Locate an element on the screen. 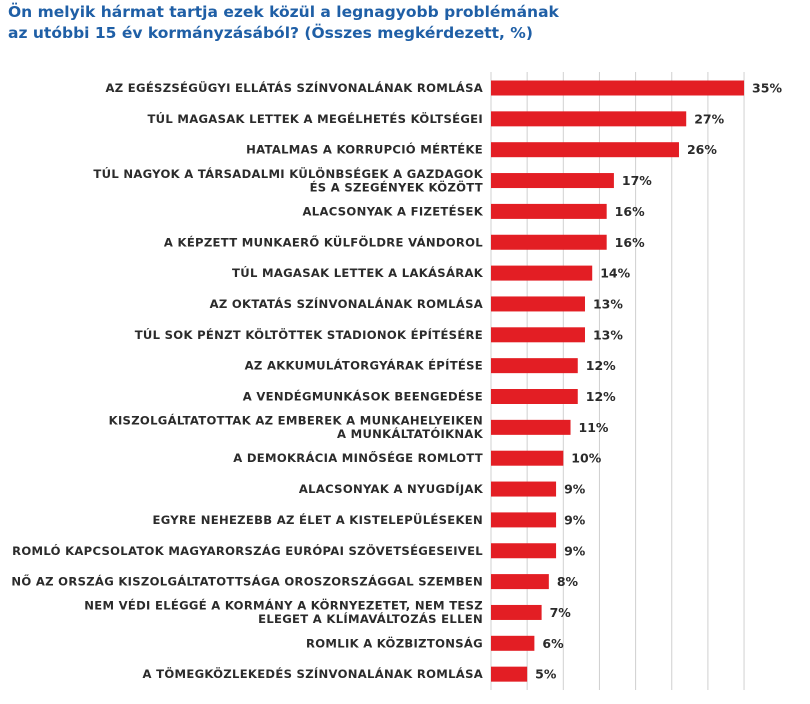 The height and width of the screenshot is (704, 810). value-label: 14% is located at coordinates (615, 273).